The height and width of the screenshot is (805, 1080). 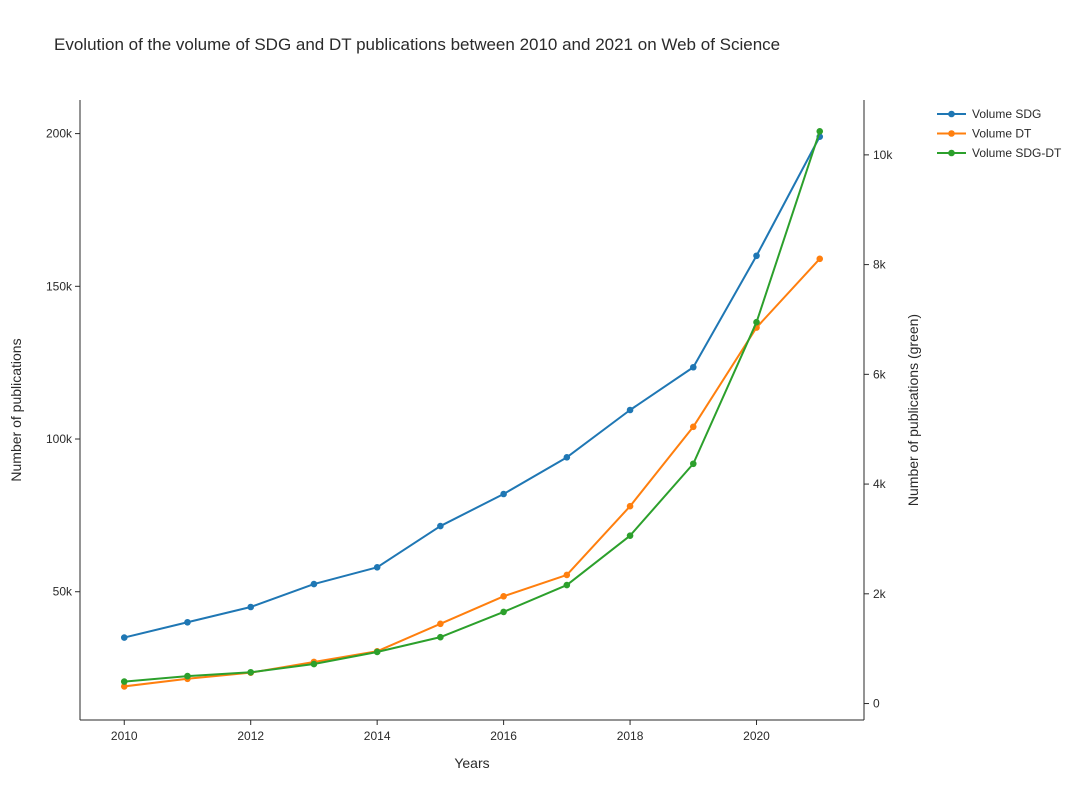 What do you see at coordinates (440, 731) in the screenshot?
I see `x-axis-ticks: 2010 2012 2014 2016 2018 2020` at bounding box center [440, 731].